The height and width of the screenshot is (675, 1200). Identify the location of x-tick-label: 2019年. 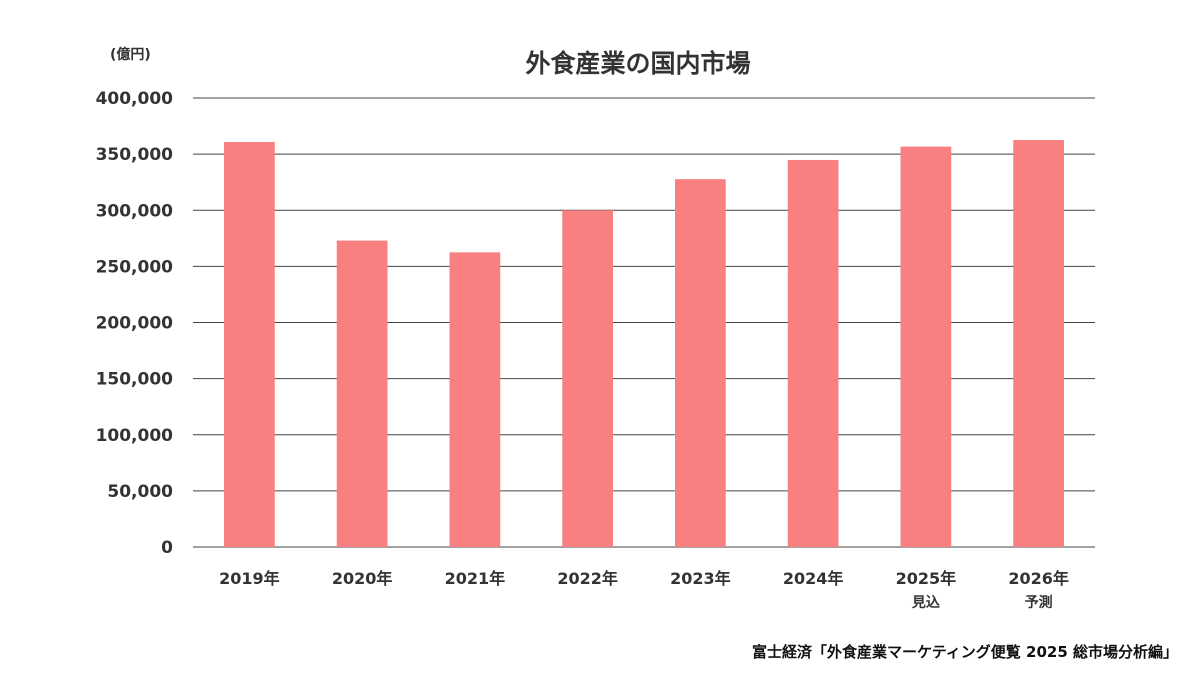
(249, 578).